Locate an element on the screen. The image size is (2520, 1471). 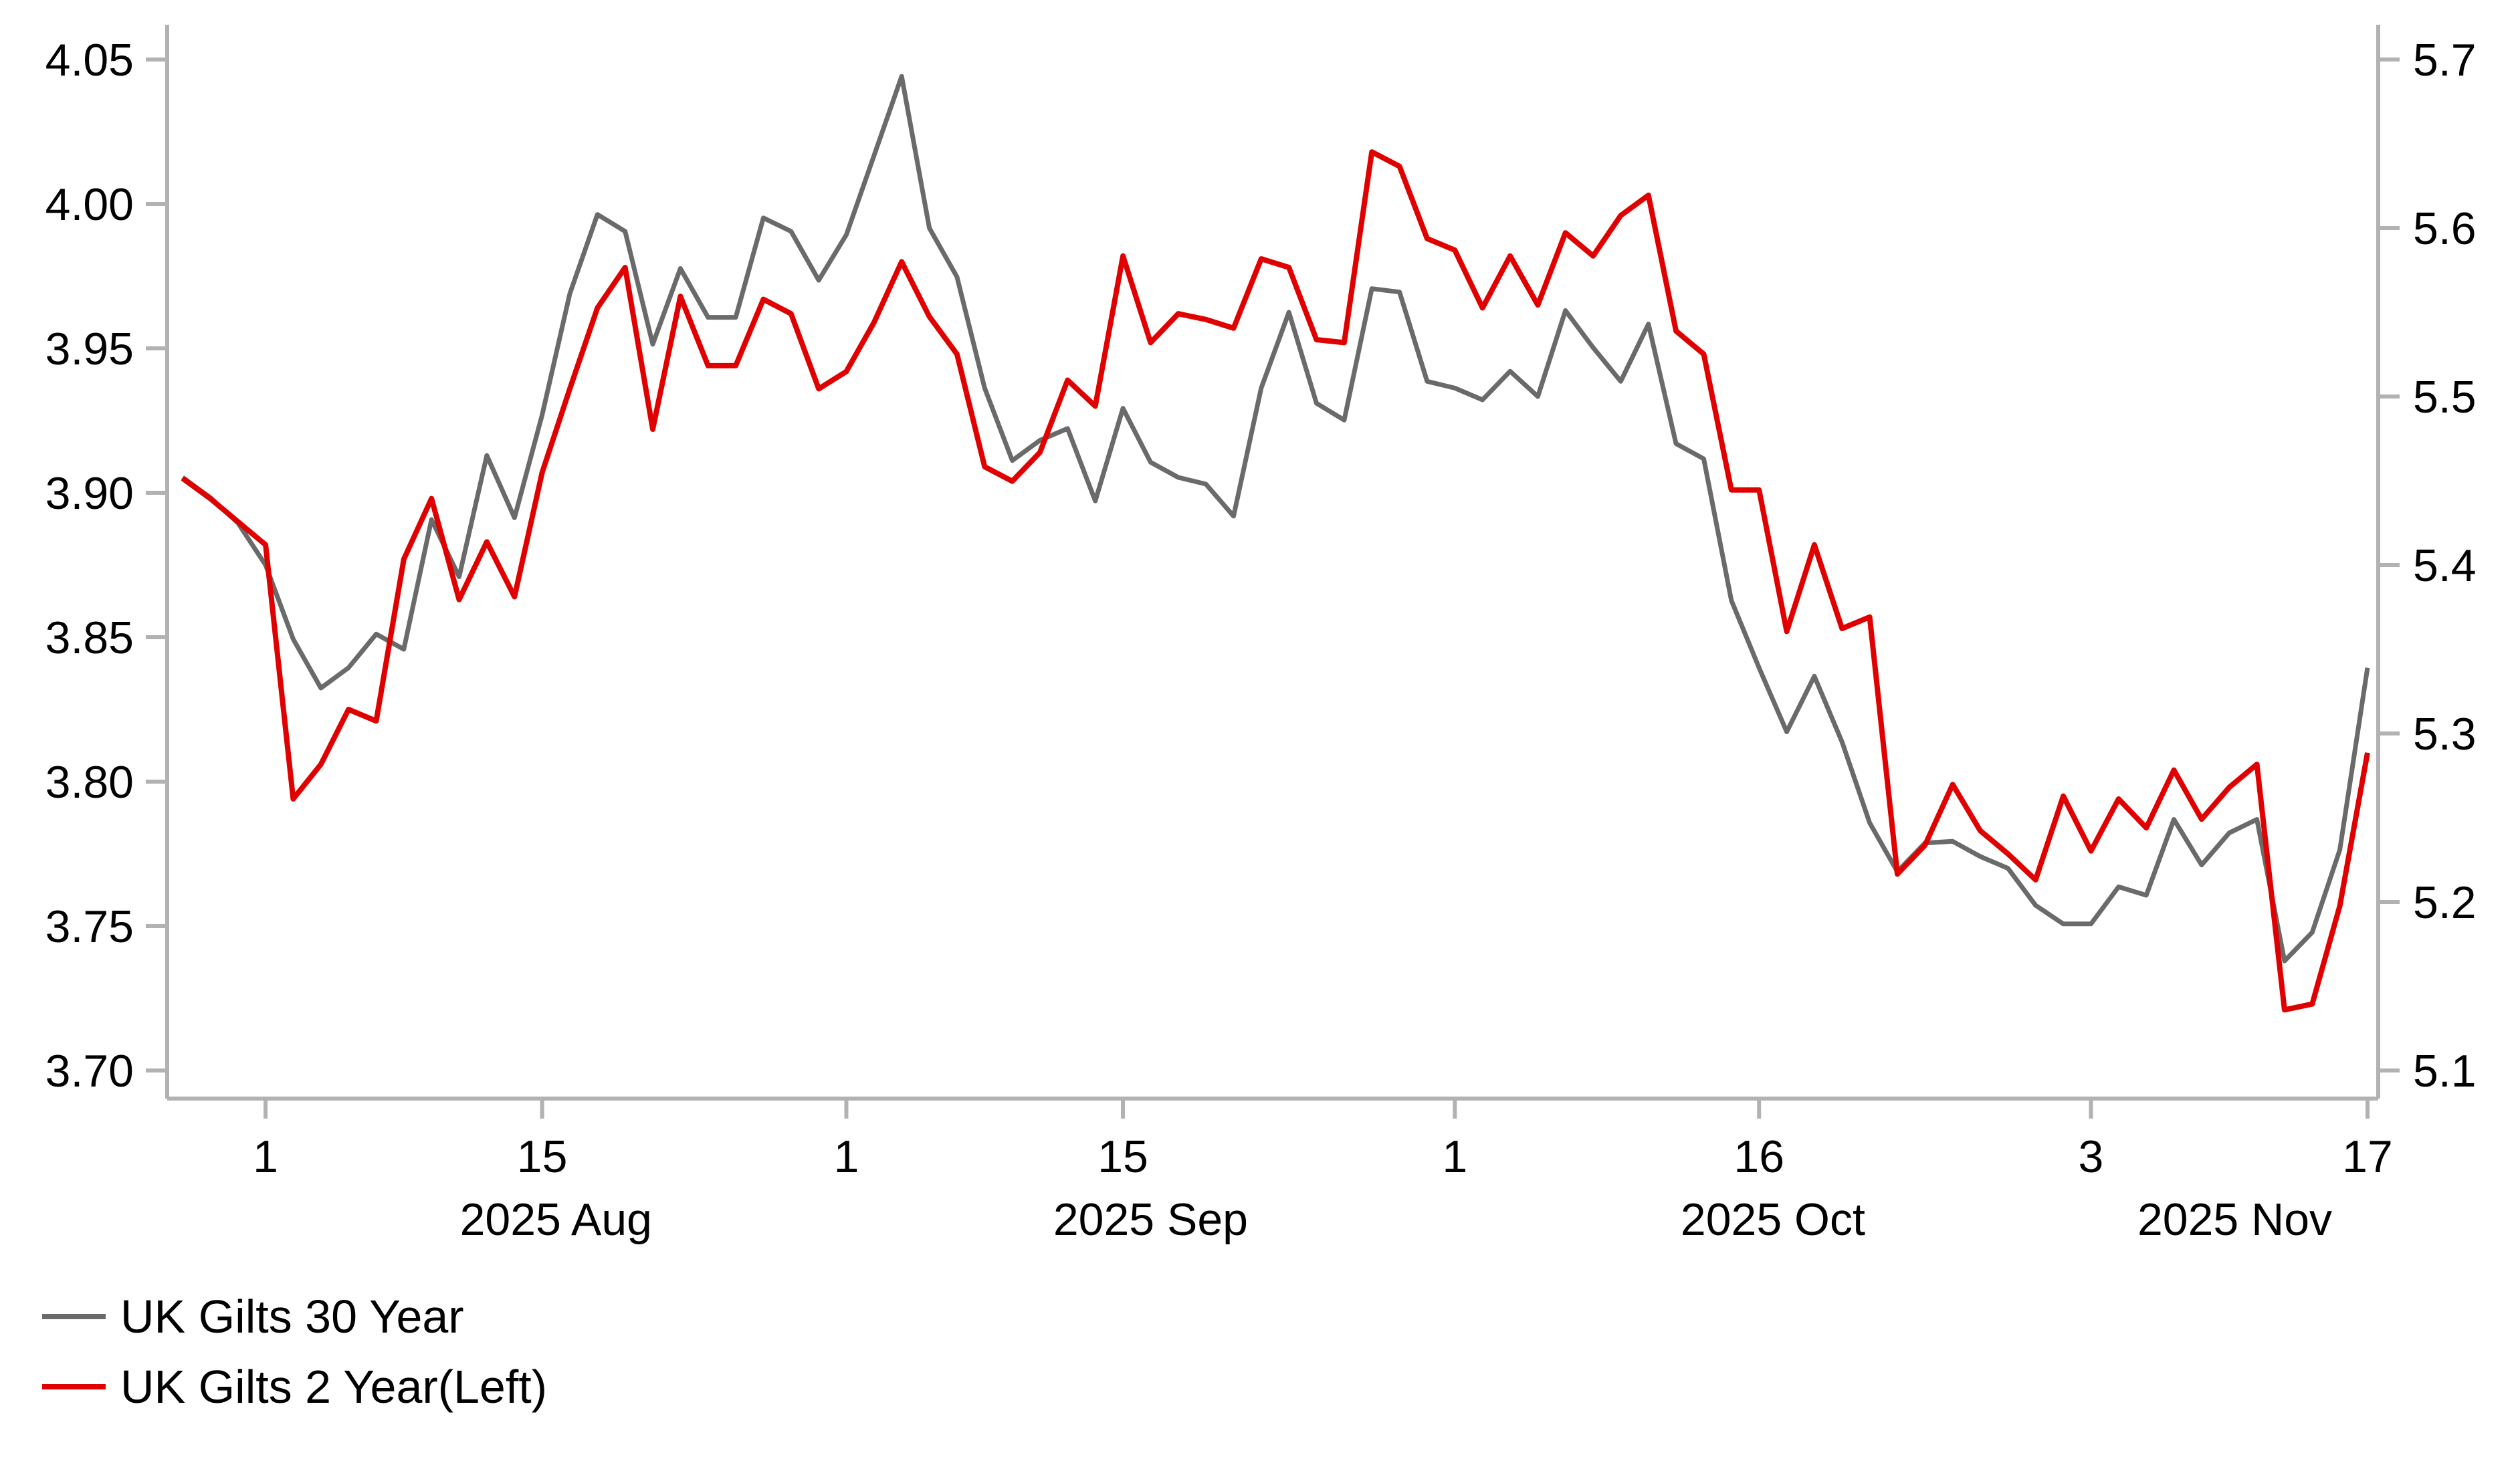
y-axis-left-tick-label: 3.85 is located at coordinates (89, 637).